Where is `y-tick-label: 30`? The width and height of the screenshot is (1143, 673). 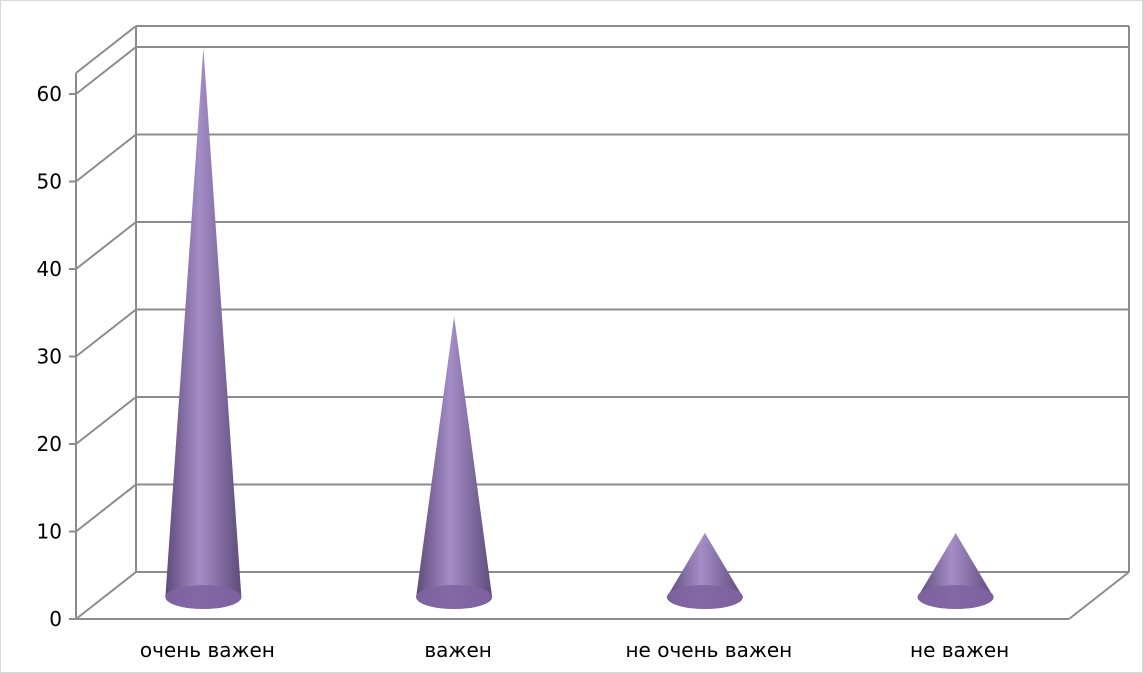
y-tick-label: 30 is located at coordinates (49, 357).